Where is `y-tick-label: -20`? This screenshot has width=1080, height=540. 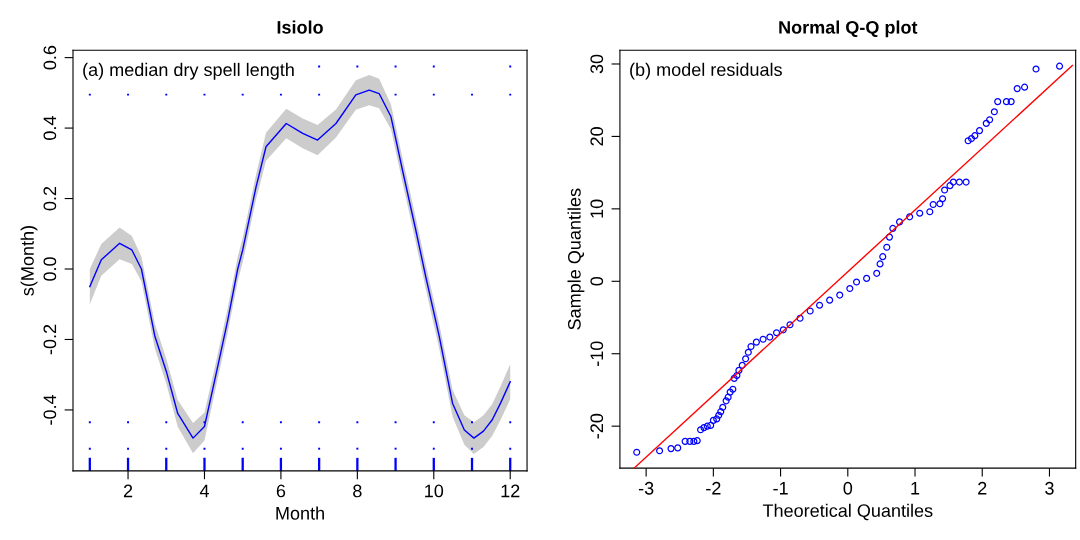
y-tick-label: -20 is located at coordinates (597, 426).